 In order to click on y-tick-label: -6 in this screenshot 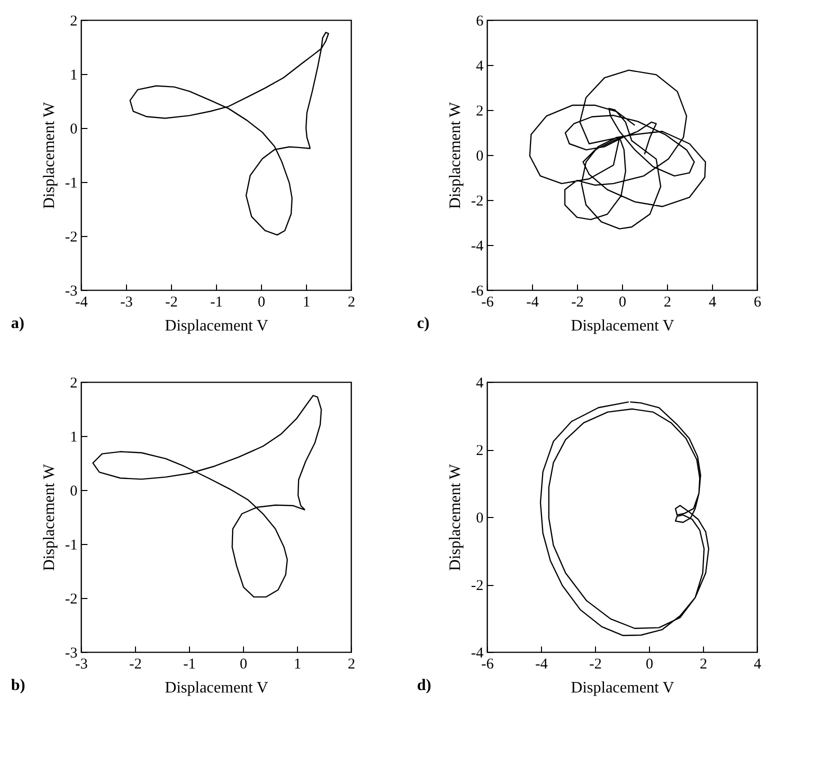, I will do `click(477, 292)`.